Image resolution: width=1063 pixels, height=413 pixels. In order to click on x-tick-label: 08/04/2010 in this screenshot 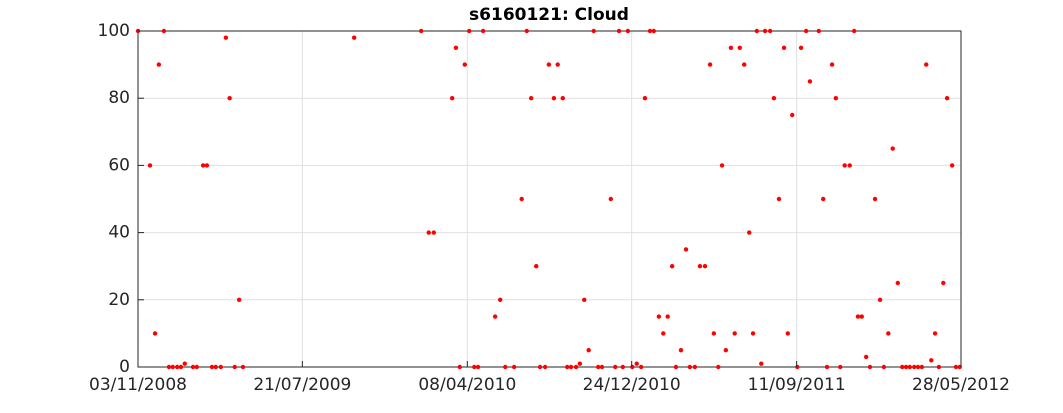, I will do `click(467, 385)`.